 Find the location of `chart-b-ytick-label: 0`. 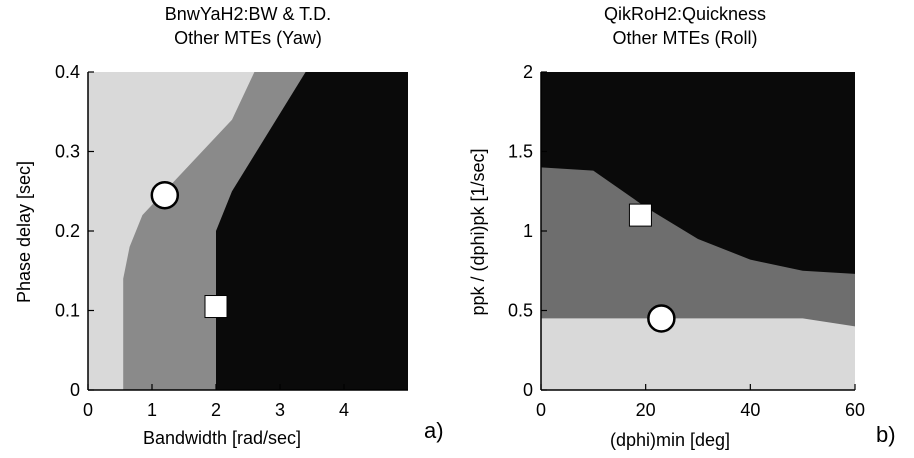

chart-b-ytick-label: 0 is located at coordinates (528, 390).